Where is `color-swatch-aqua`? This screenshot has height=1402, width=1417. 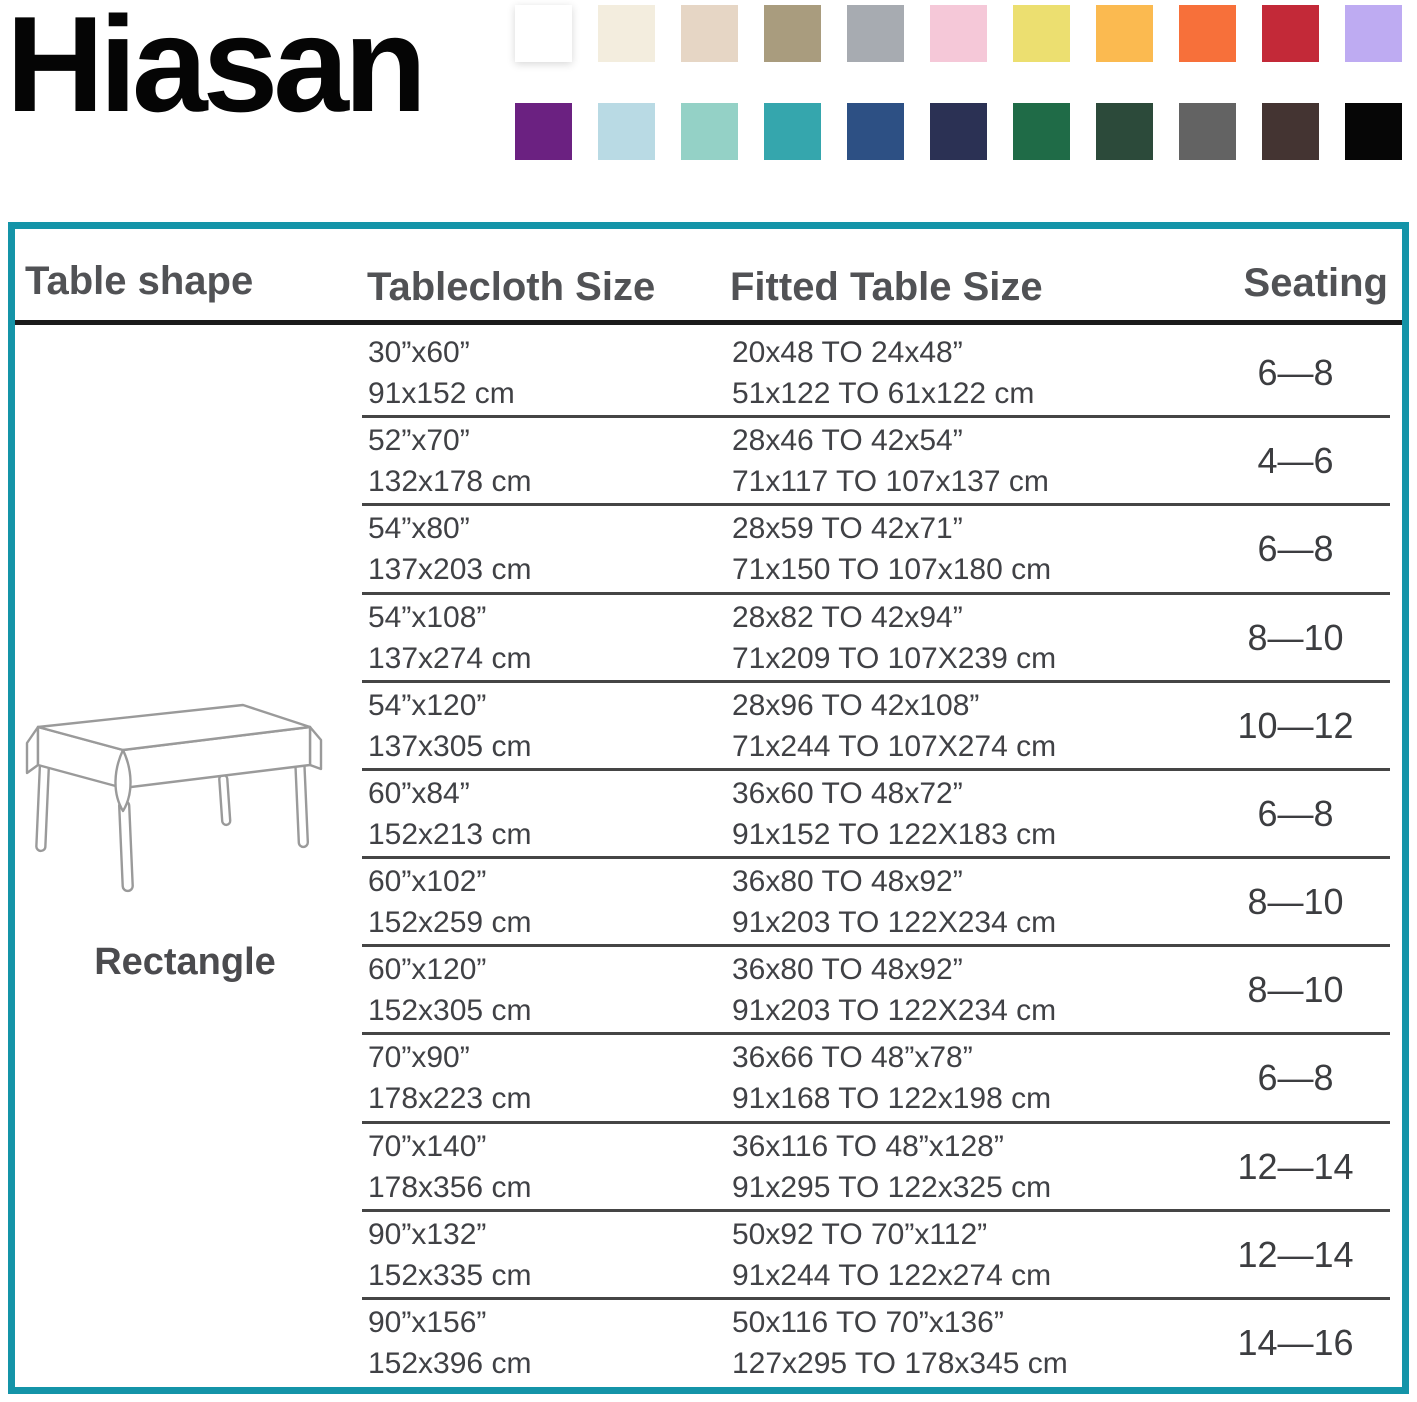
color-swatch-aqua is located at coordinates (709, 131).